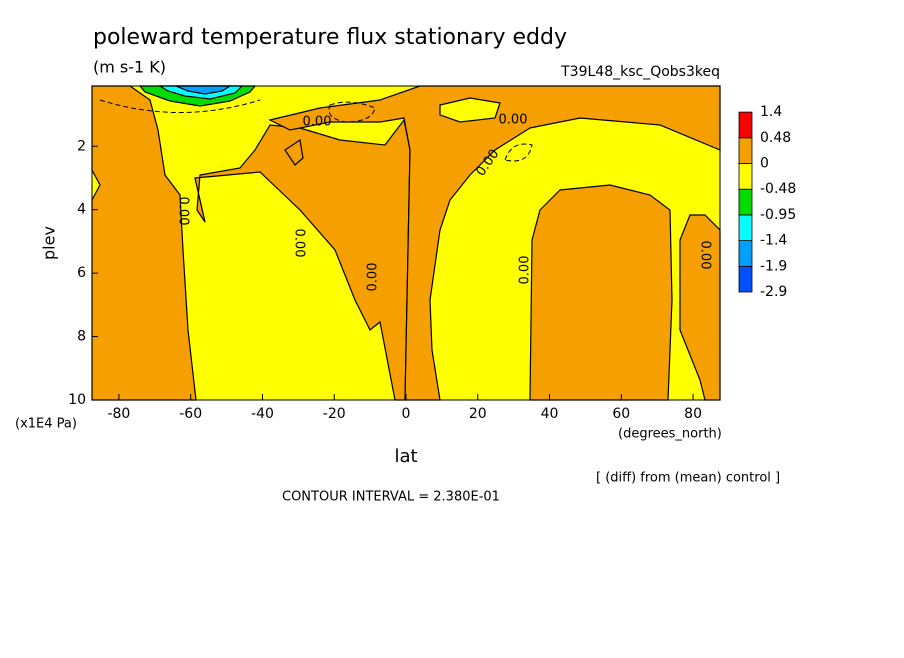  I want to click on units: (m s-1 K), so click(129, 67).